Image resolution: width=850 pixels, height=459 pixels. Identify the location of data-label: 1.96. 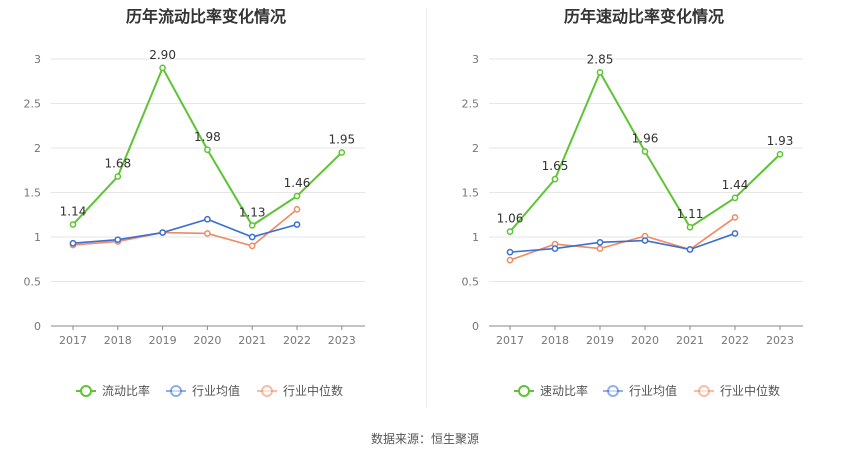
(645, 139).